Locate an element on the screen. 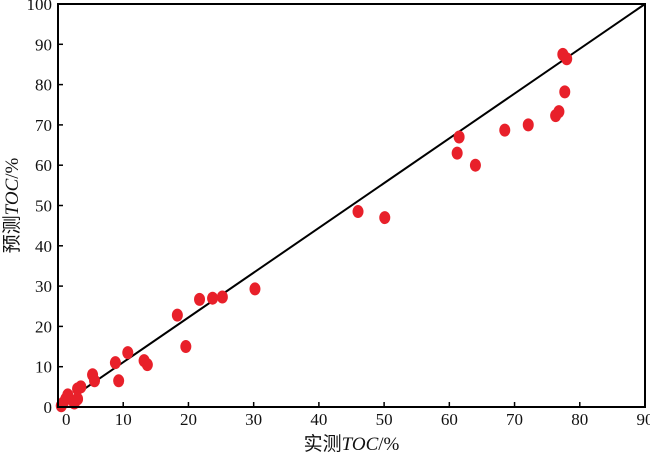 The height and width of the screenshot is (455, 650). x-tick-label: 70 is located at coordinates (514, 419).